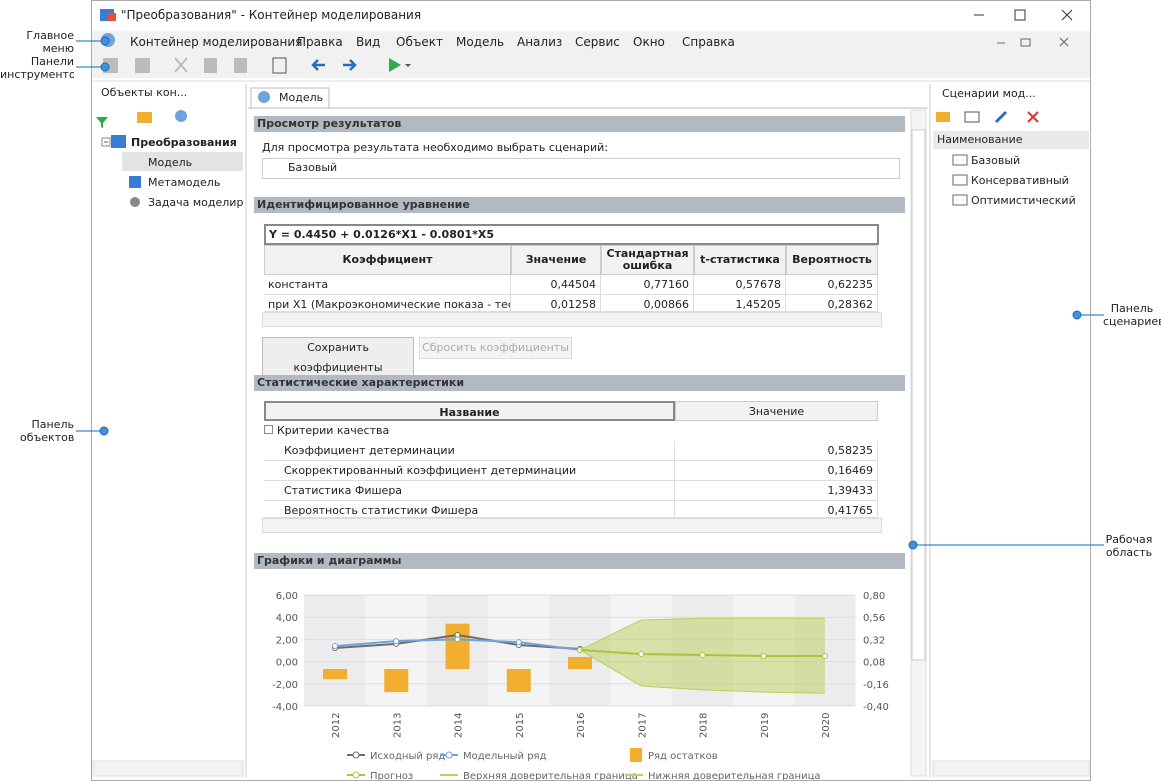 This screenshot has height=781, width=1161. I want to click on filter-icon, so click(102, 122).